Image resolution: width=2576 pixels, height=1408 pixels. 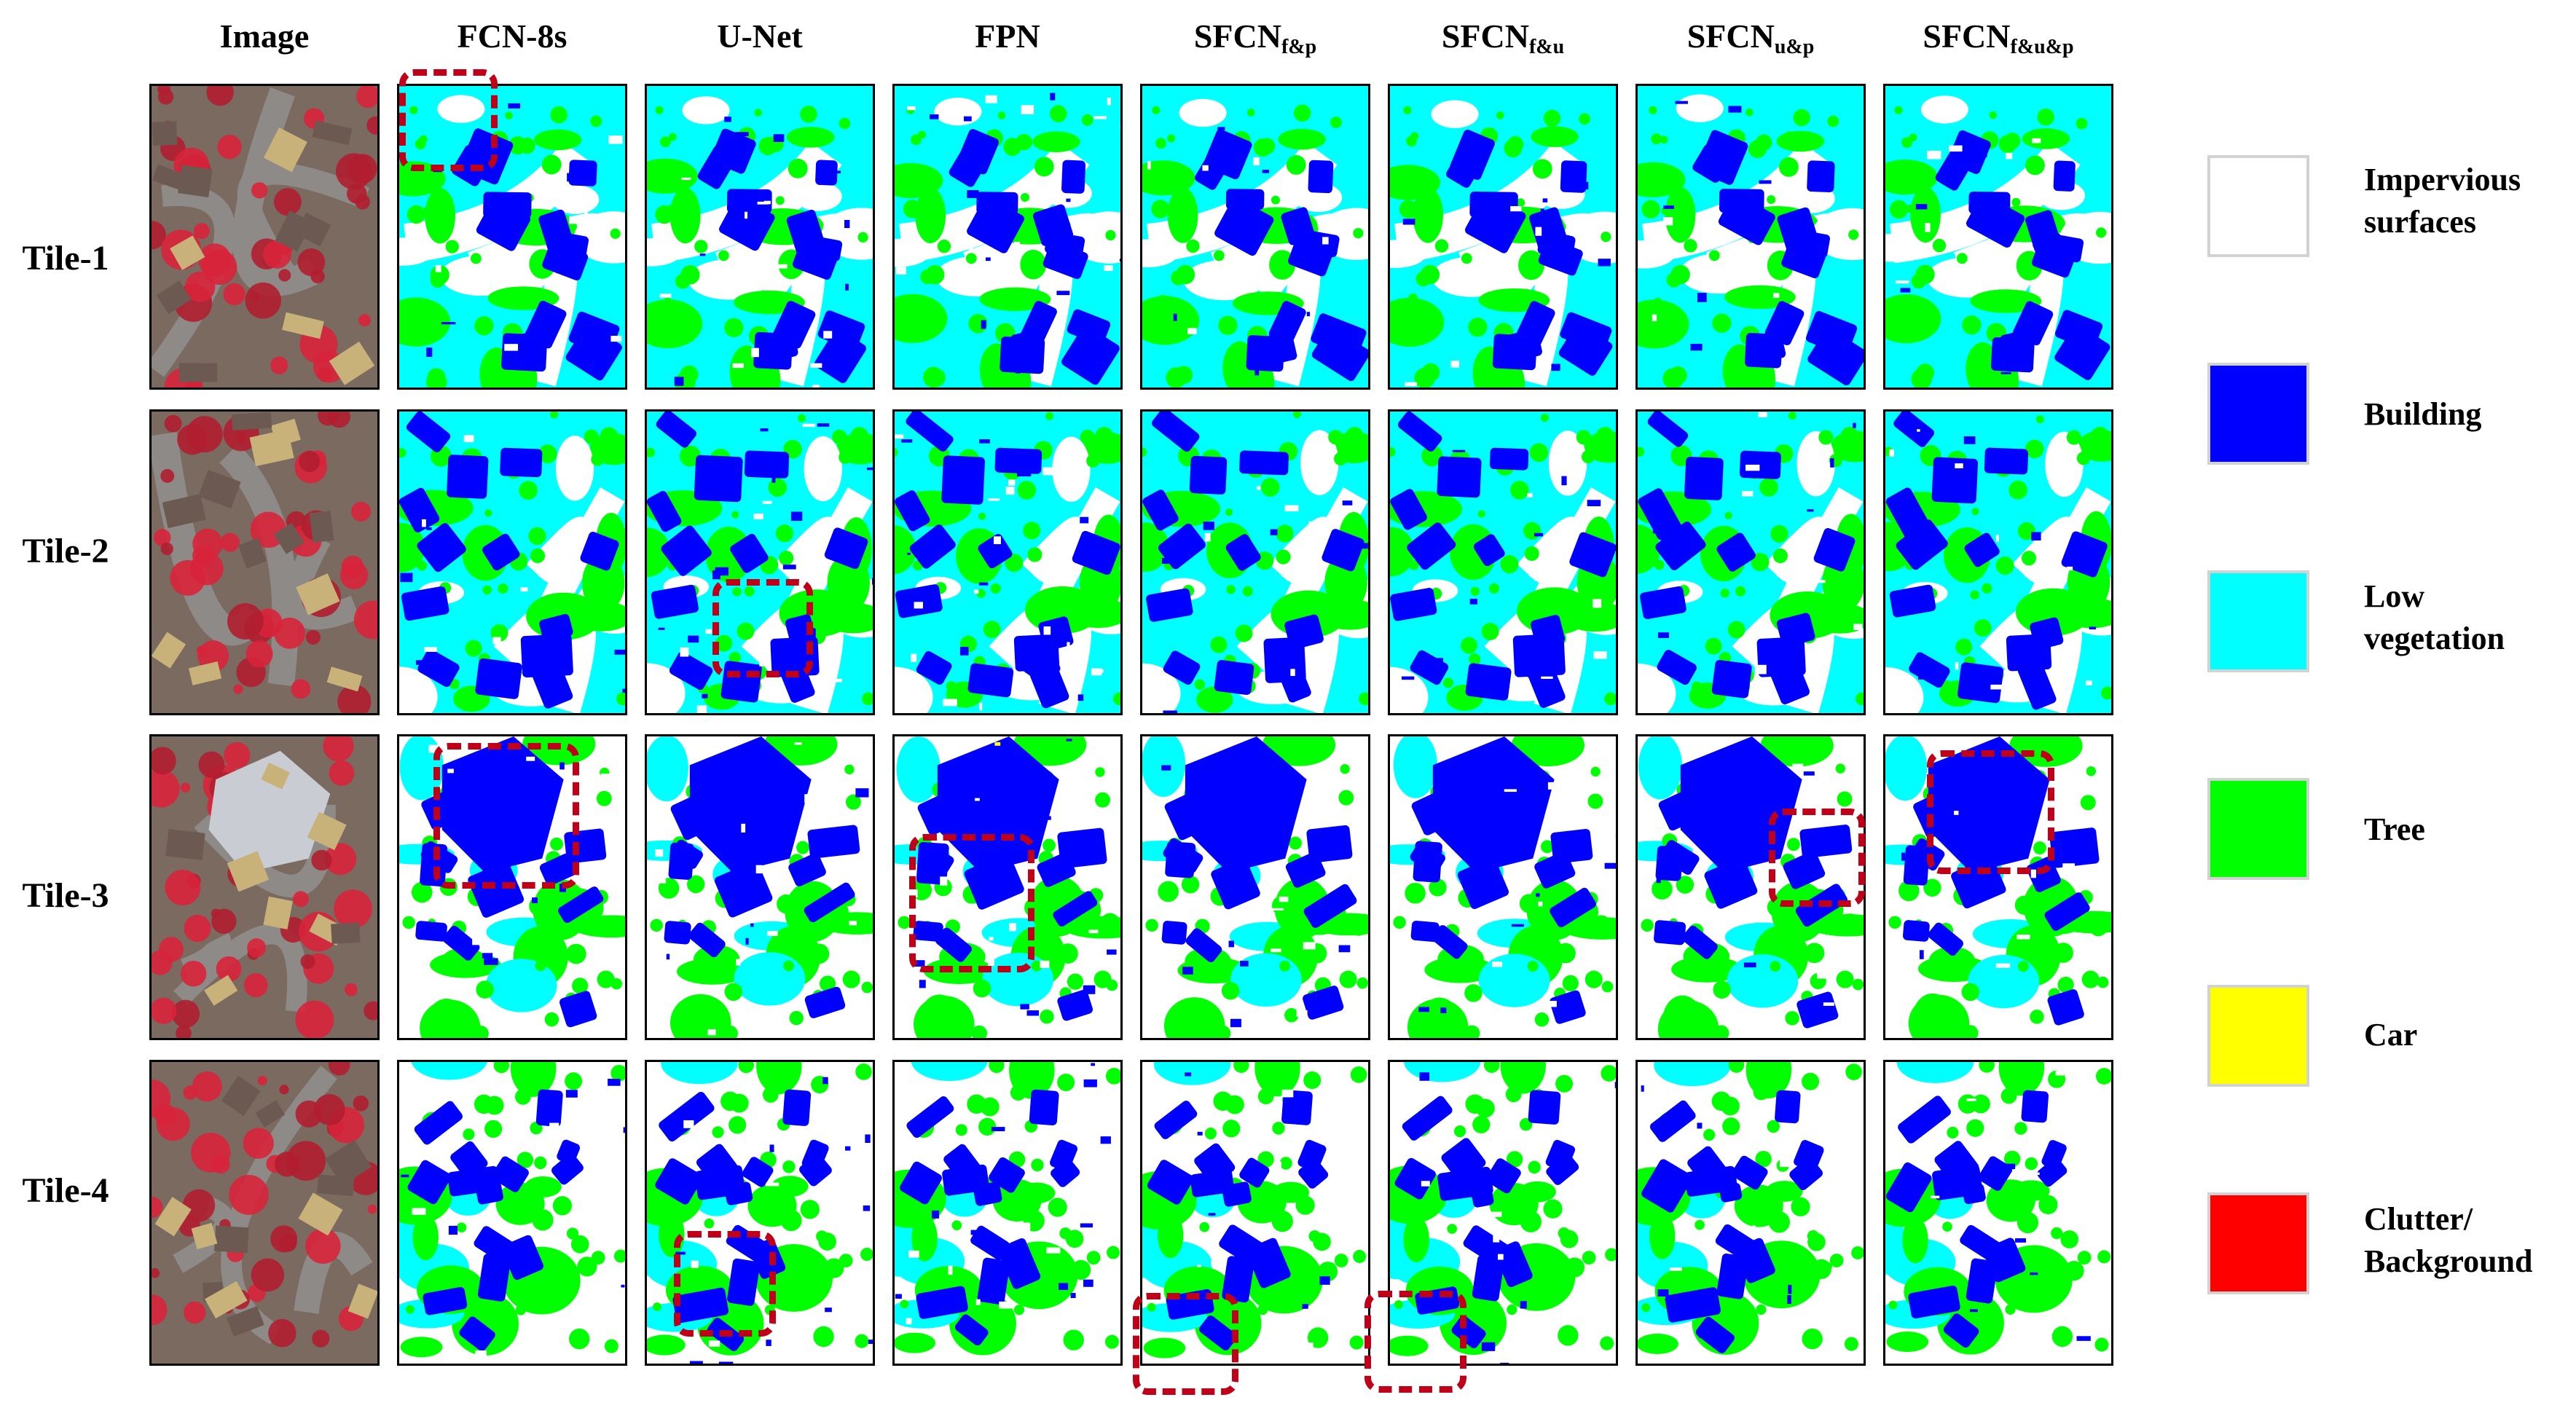 What do you see at coordinates (1255, 37) in the screenshot?
I see `col-header-sfcn-fp: SFCNf&p` at bounding box center [1255, 37].